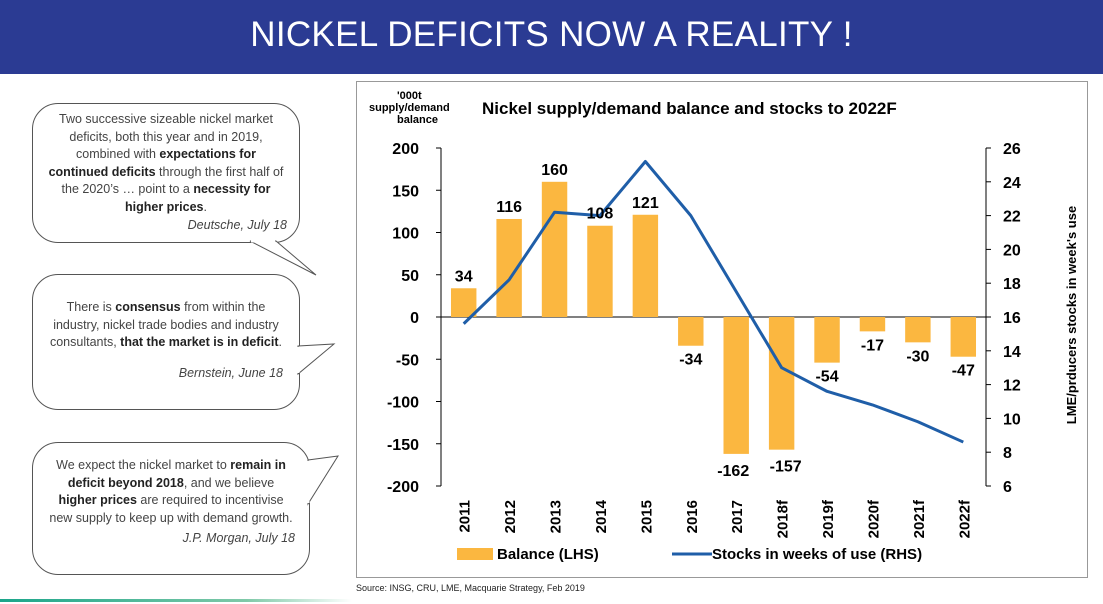 This screenshot has height=604, width=1103. What do you see at coordinates (781, 383) in the screenshot?
I see `bar-balance-2018f` at bounding box center [781, 383].